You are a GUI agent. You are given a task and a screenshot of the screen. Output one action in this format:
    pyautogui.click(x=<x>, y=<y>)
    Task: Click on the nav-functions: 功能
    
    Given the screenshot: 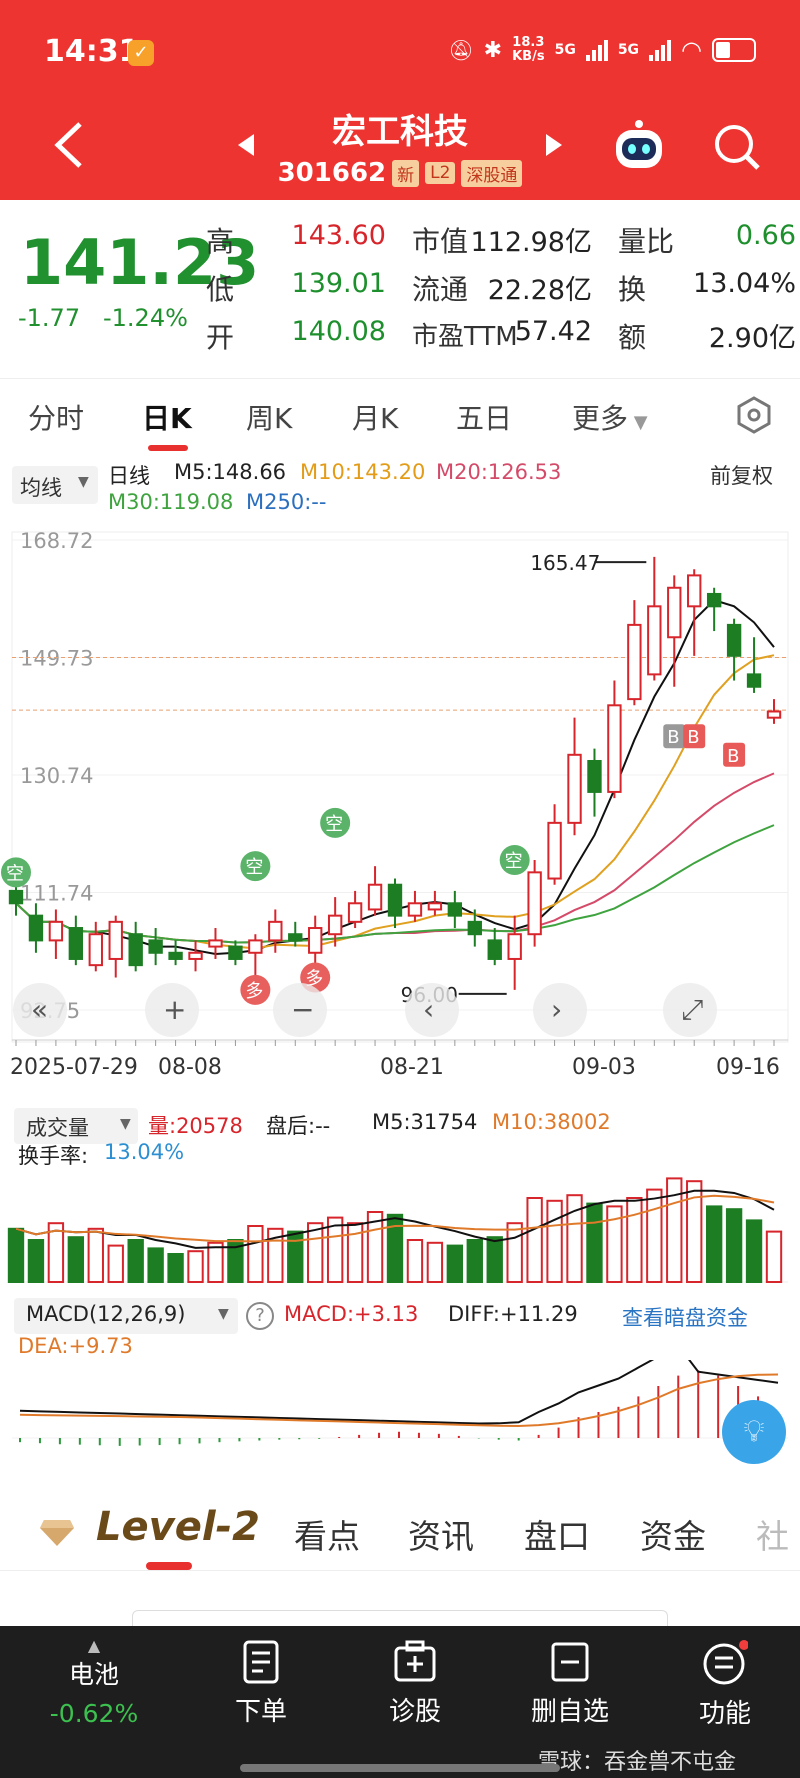 What is the action you would take?
    pyautogui.click(x=725, y=1685)
    